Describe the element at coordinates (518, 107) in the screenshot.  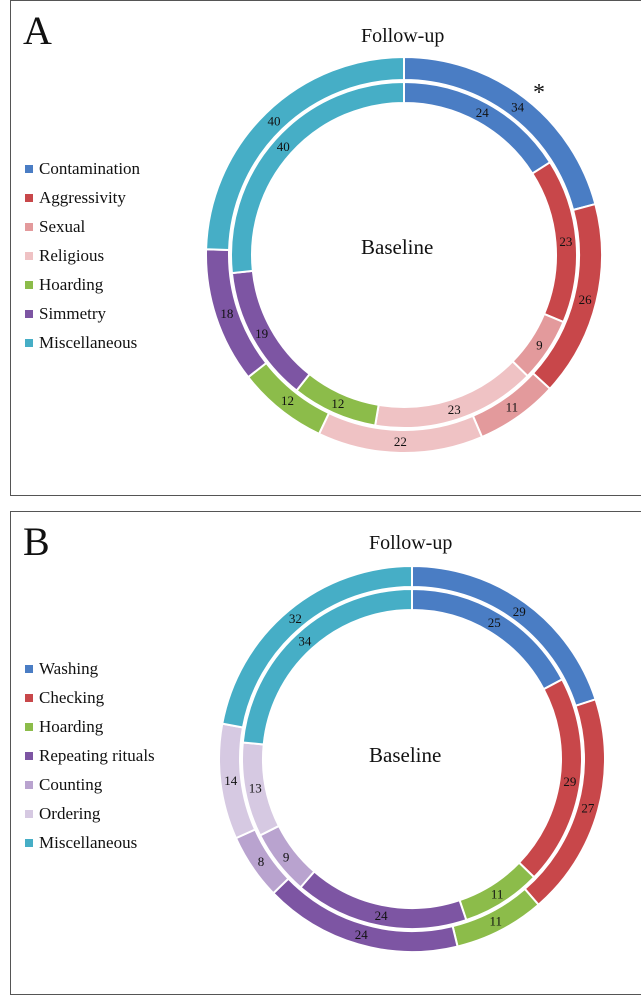
I see `outer-ring-value-label: 34` at that location.